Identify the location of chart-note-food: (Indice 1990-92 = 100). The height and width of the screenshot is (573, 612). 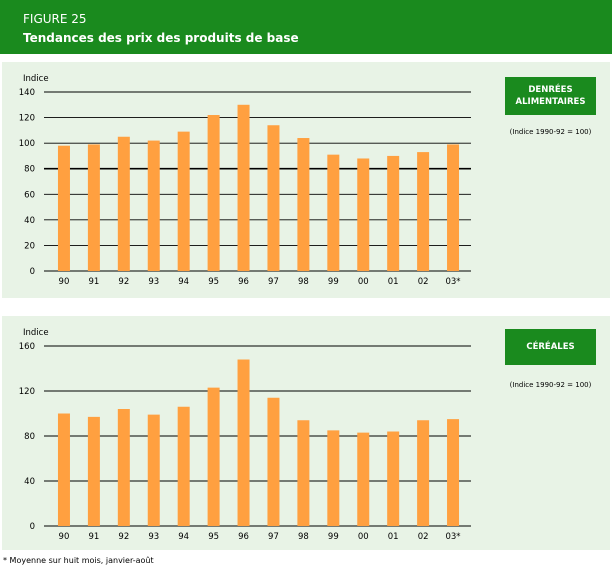
(550, 132).